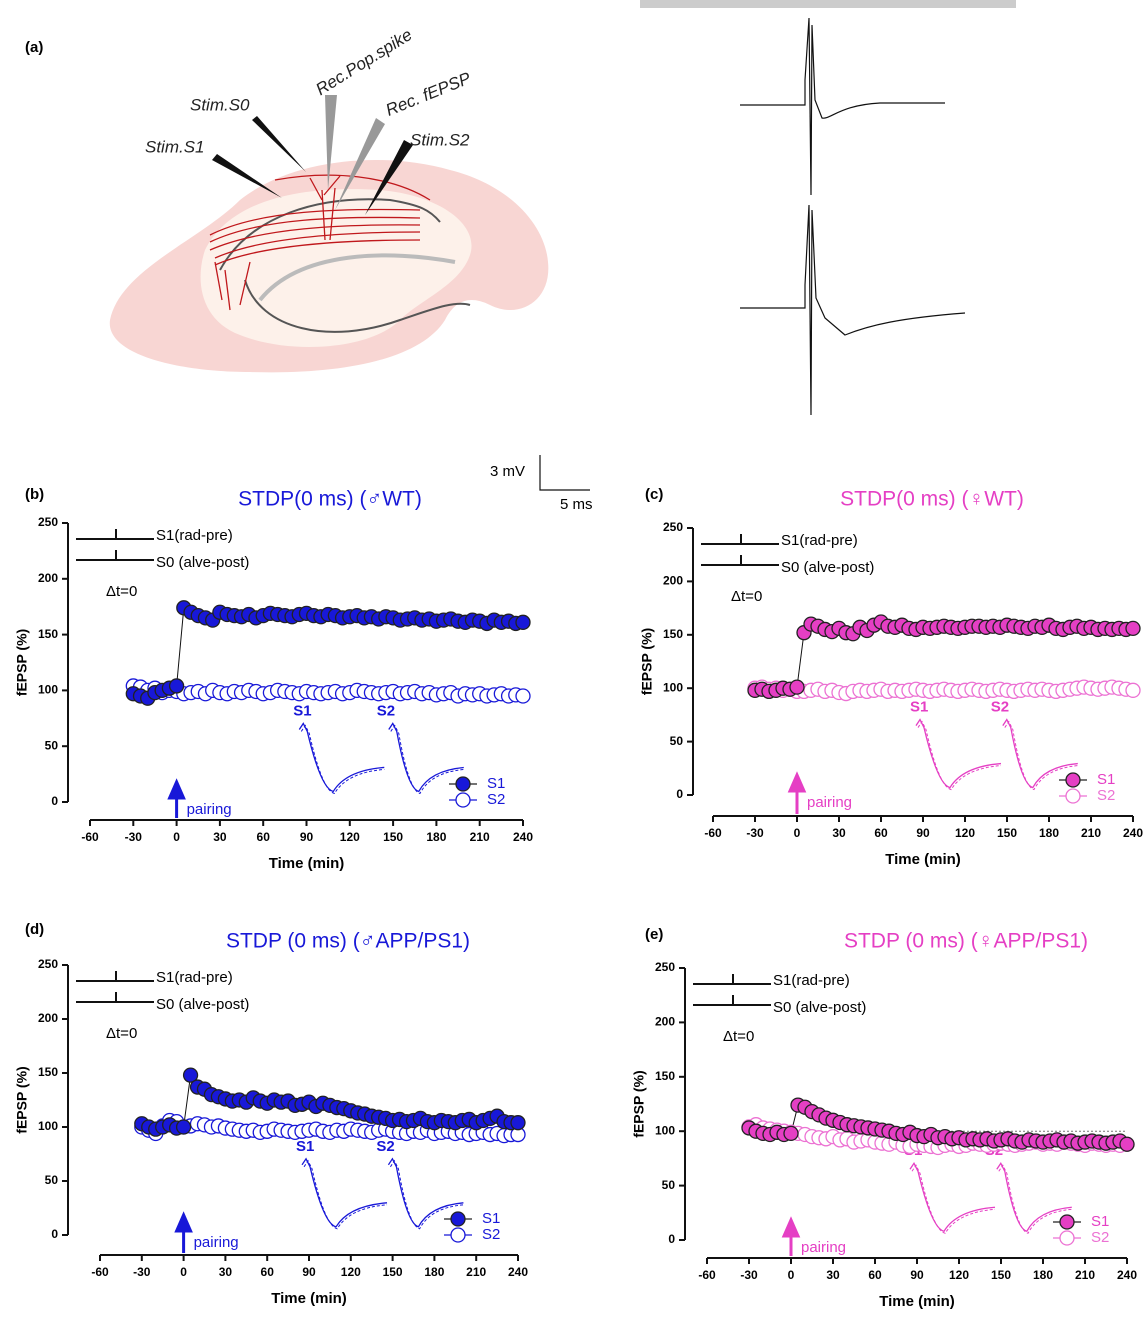 The width and height of the screenshot is (1148, 1329). I want to click on probe-label: Stim.S1, so click(175, 146).